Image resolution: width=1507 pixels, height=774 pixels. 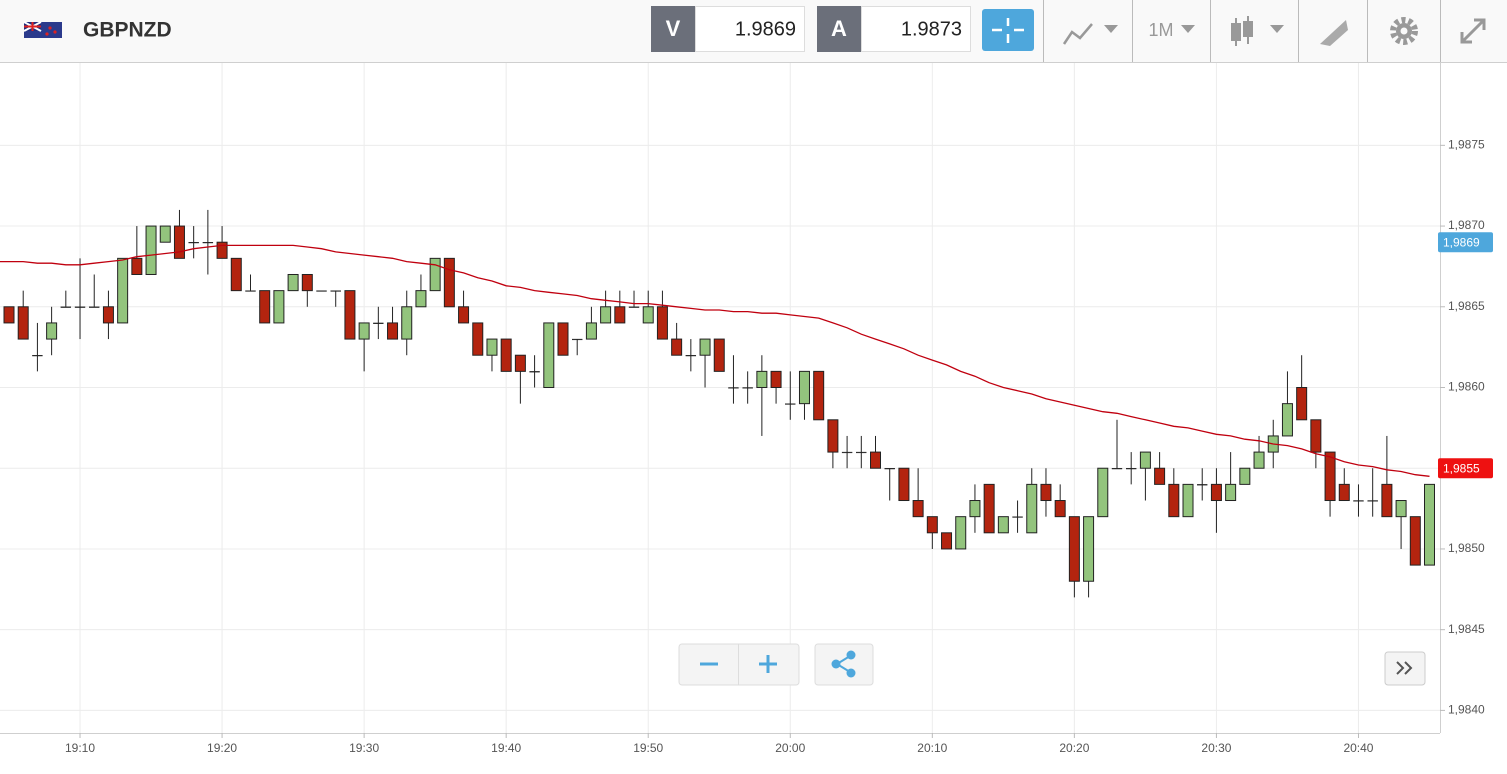 I want to click on zoom-in, so click(x=768, y=664).